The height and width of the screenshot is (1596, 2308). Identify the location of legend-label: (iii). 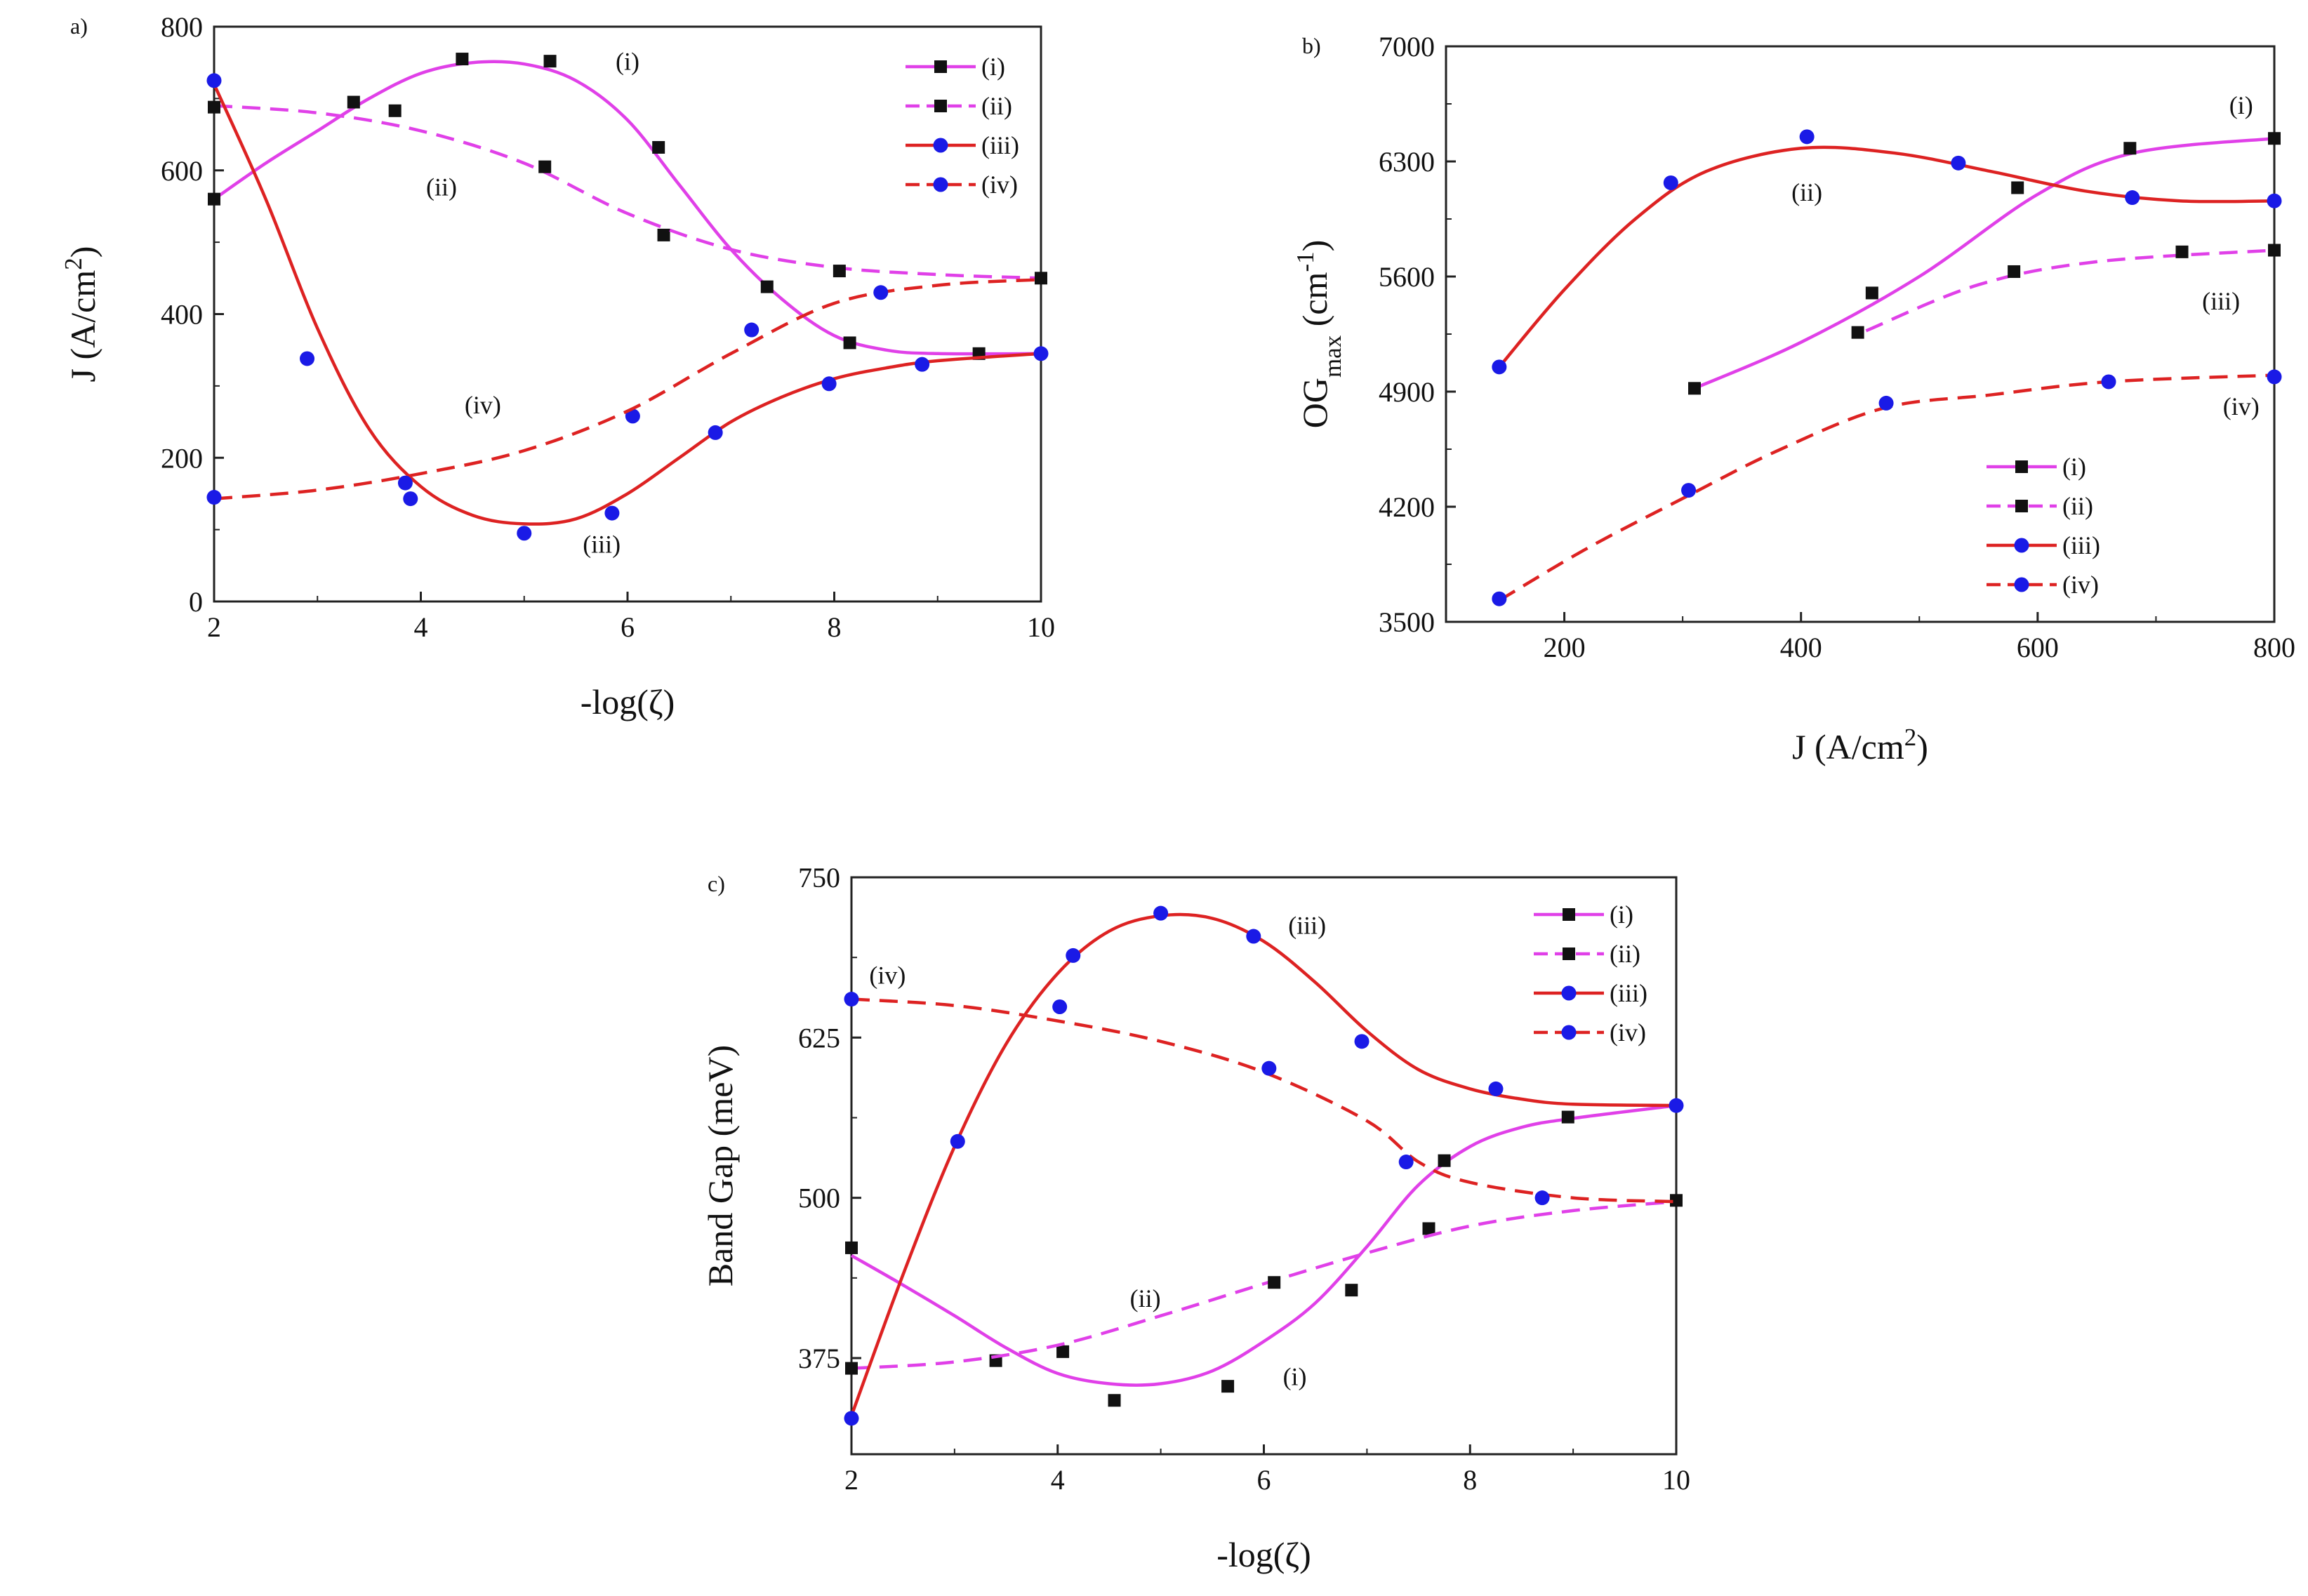
(1628, 993).